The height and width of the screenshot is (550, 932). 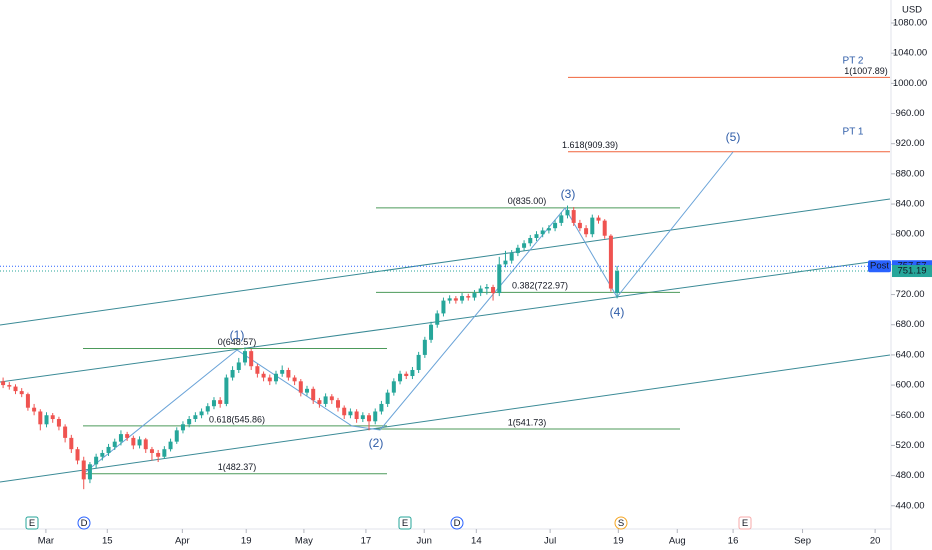 What do you see at coordinates (107, 541) in the screenshot?
I see `x-tick-label: 15` at bounding box center [107, 541].